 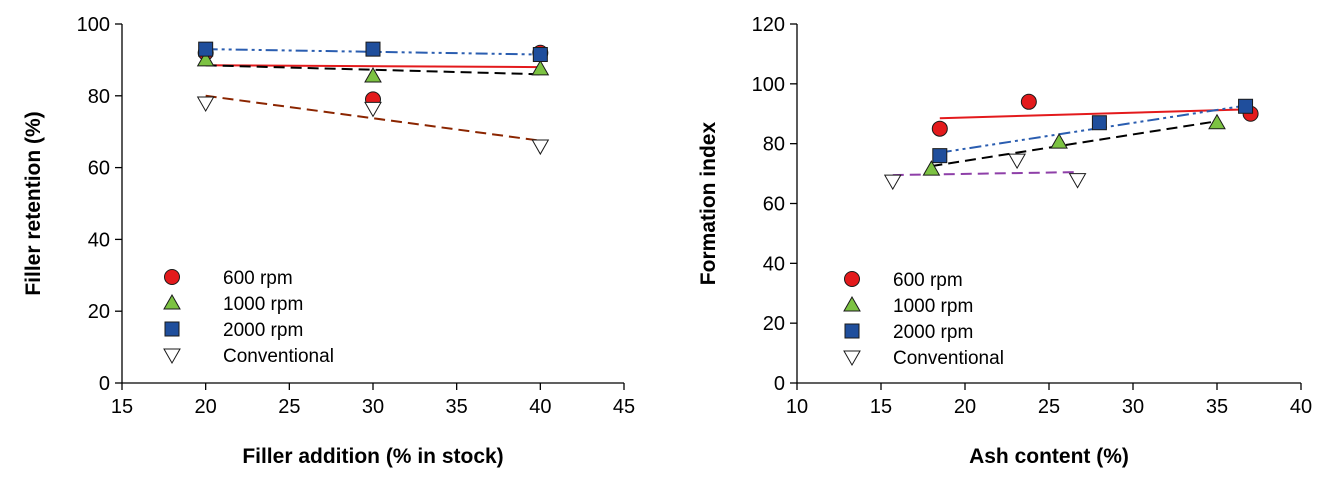 What do you see at coordinates (372, 456) in the screenshot?
I see `x-axis-title: Filler addition (% in stock)` at bounding box center [372, 456].